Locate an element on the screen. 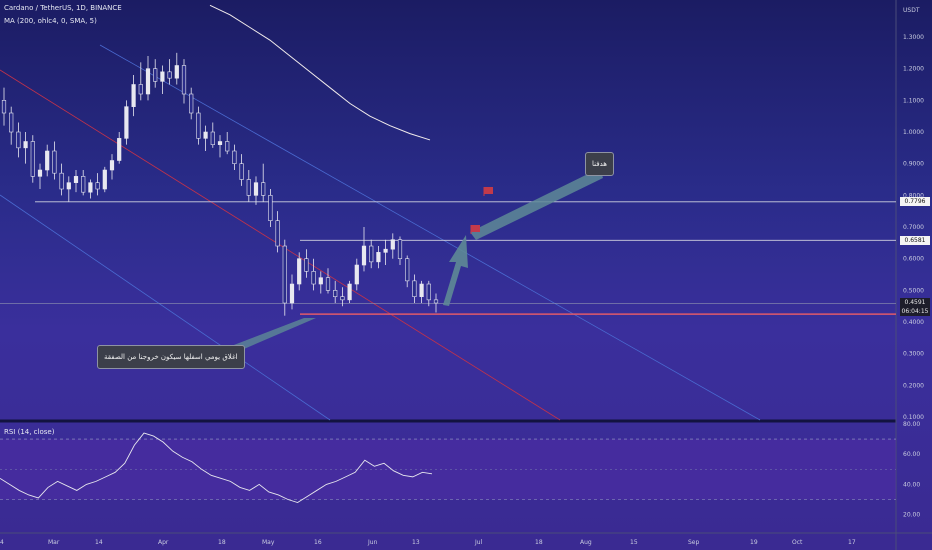  time-tick-label: Apr is located at coordinates (163, 542).